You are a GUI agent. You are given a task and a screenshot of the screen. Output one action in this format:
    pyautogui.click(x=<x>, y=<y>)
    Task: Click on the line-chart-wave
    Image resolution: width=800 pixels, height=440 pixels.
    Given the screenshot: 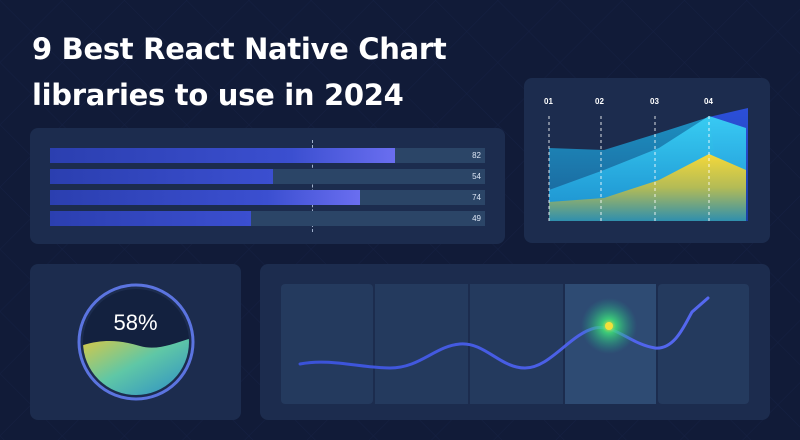 What is the action you would take?
    pyautogui.click(x=504, y=333)
    